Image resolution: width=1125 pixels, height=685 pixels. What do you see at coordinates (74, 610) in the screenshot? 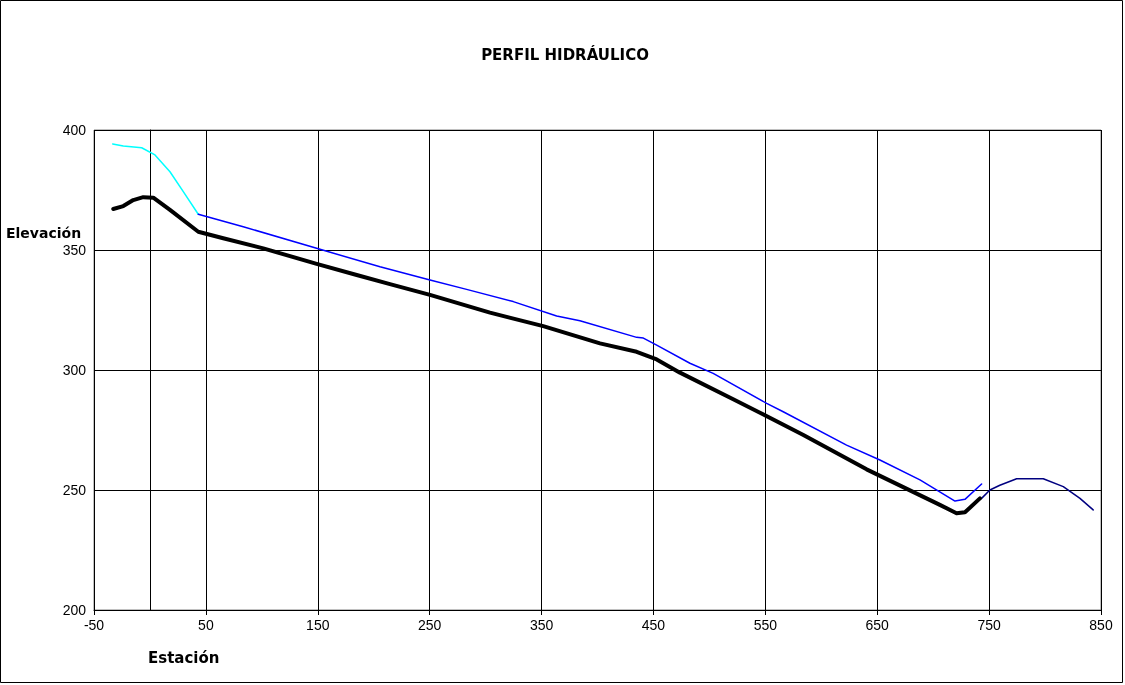
I see `y-tick-label: 200` at bounding box center [74, 610].